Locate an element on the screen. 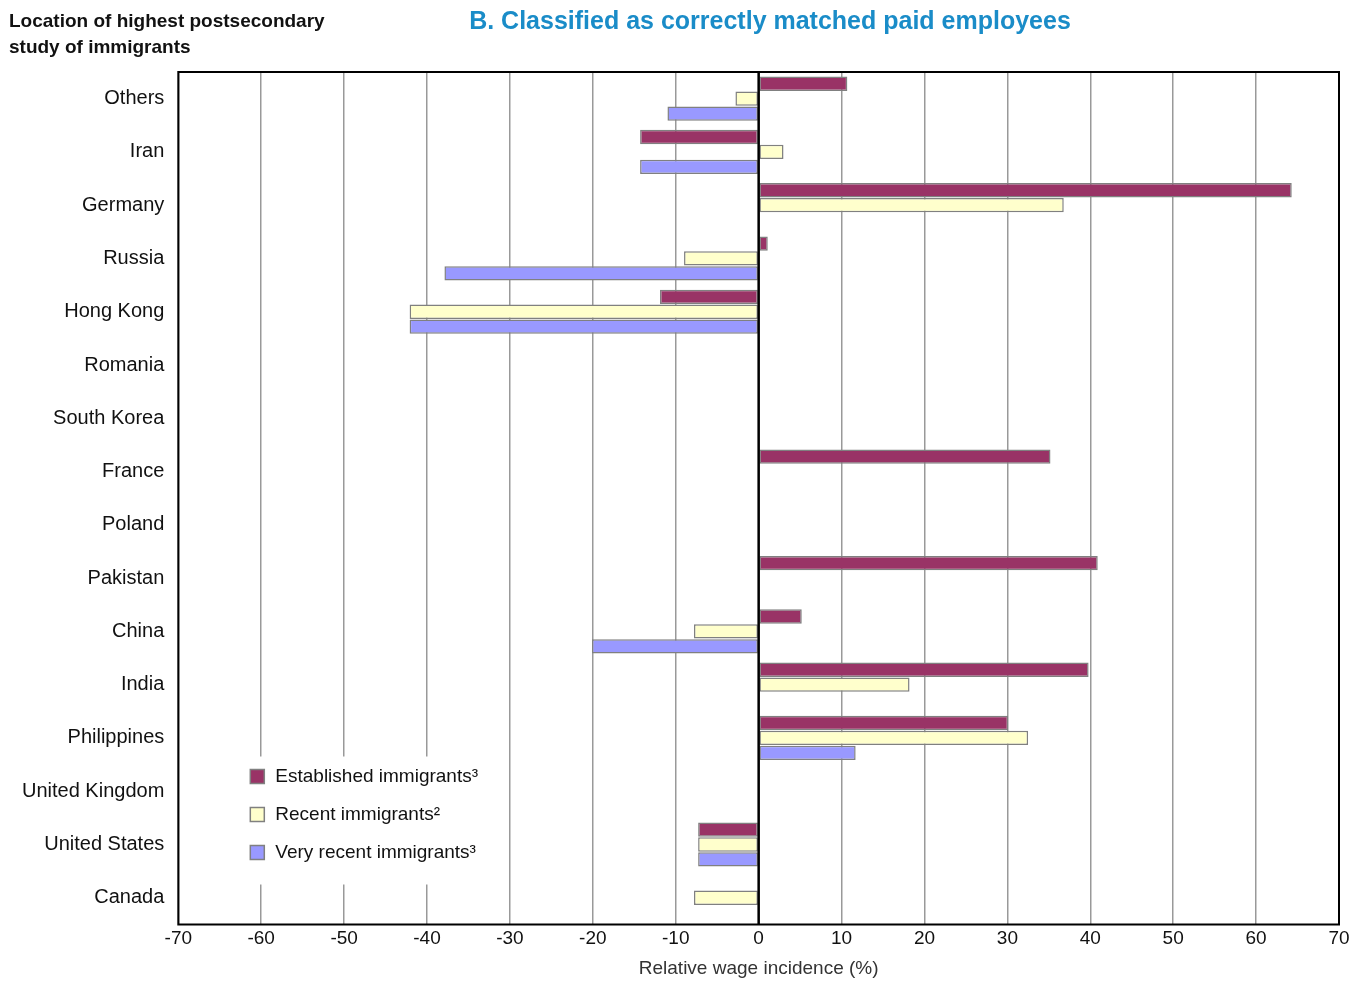 The height and width of the screenshot is (988, 1361). y-tick-label: Poland is located at coordinates (133, 523).